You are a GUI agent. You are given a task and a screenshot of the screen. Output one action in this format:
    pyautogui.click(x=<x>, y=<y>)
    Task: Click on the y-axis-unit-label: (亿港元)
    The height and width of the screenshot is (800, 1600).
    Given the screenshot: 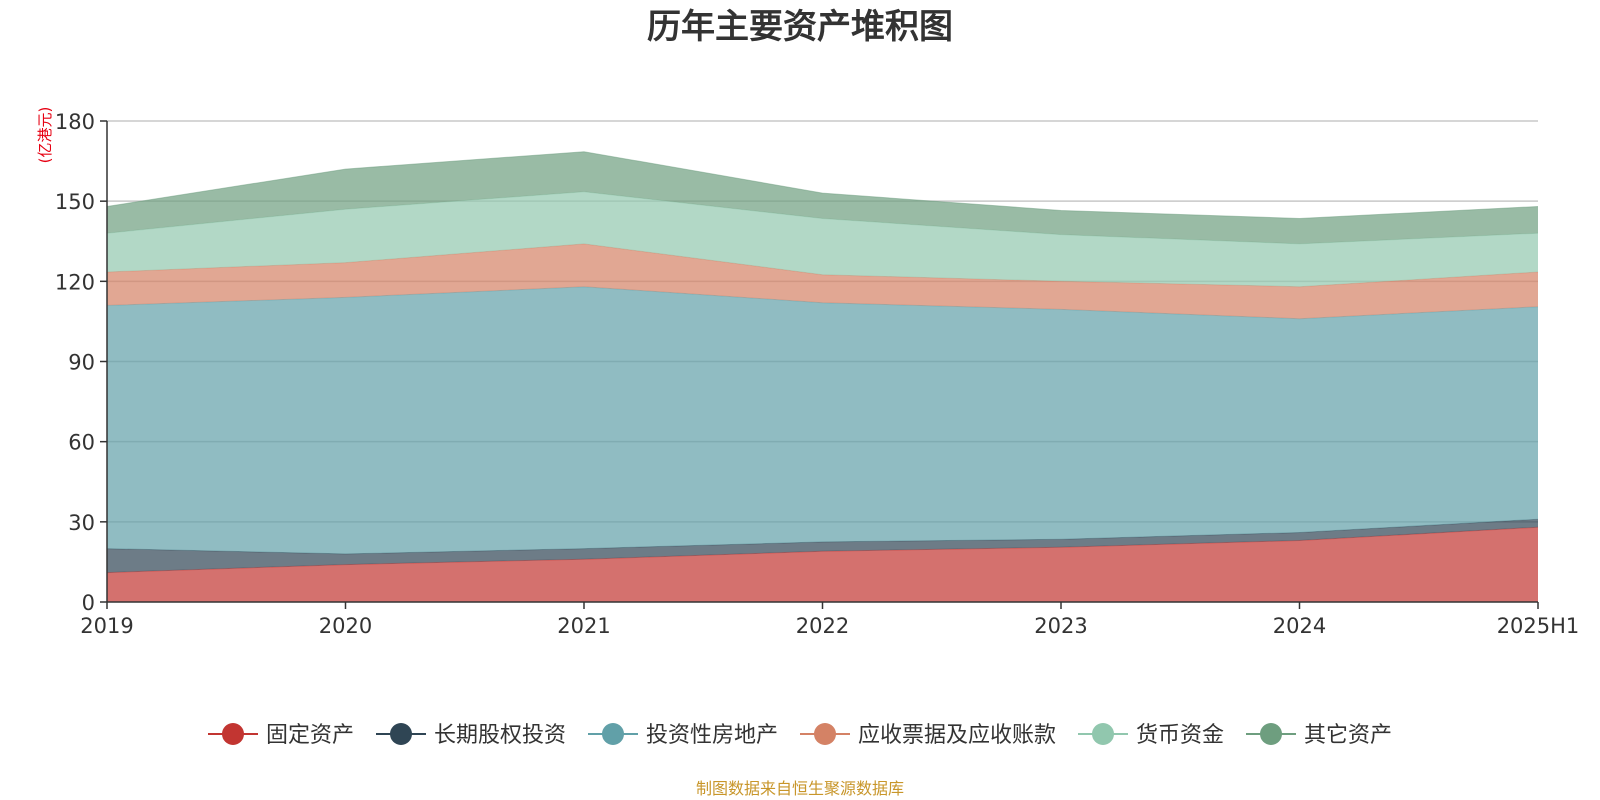 What is the action you would take?
    pyautogui.click(x=45, y=135)
    